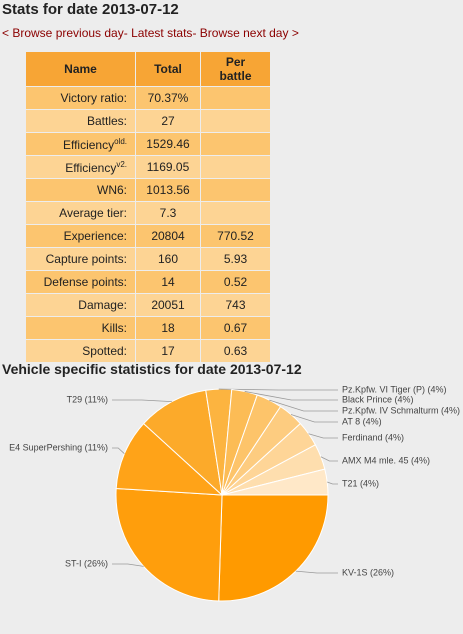 The width and height of the screenshot is (463, 634). What do you see at coordinates (80, 69) in the screenshot?
I see `column-header: Name` at bounding box center [80, 69].